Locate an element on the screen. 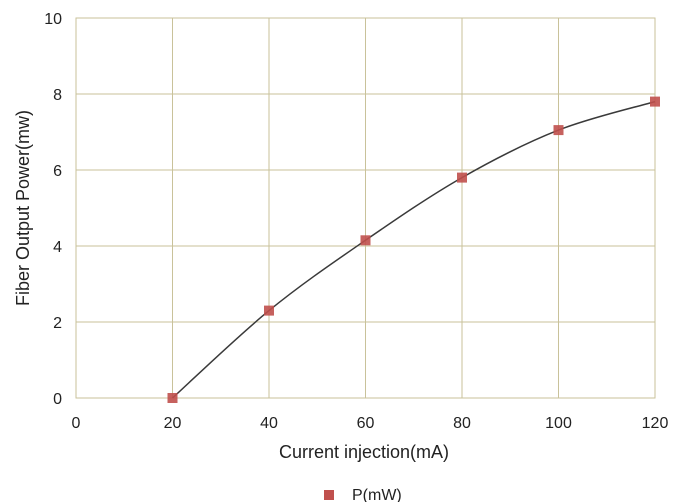  y-axis-tick-labels: 0 2 4 6 8 10 is located at coordinates (53, 209).